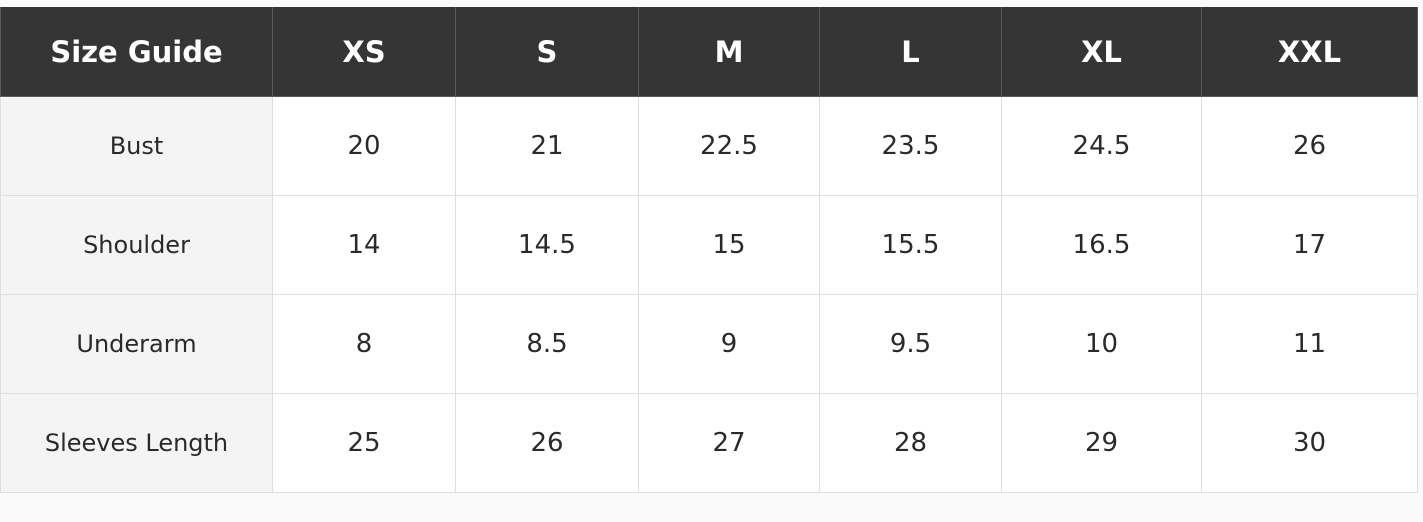 Image resolution: width=1423 pixels, height=522 pixels. I want to click on measurement-value: 21, so click(547, 146).